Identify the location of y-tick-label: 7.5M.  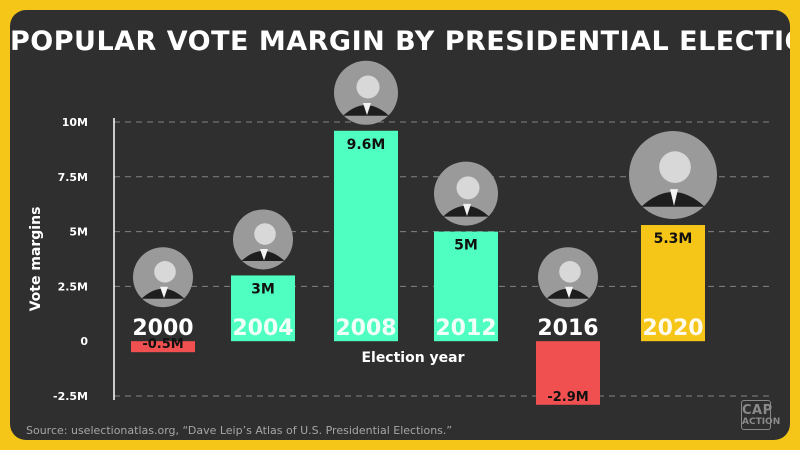
(73, 177).